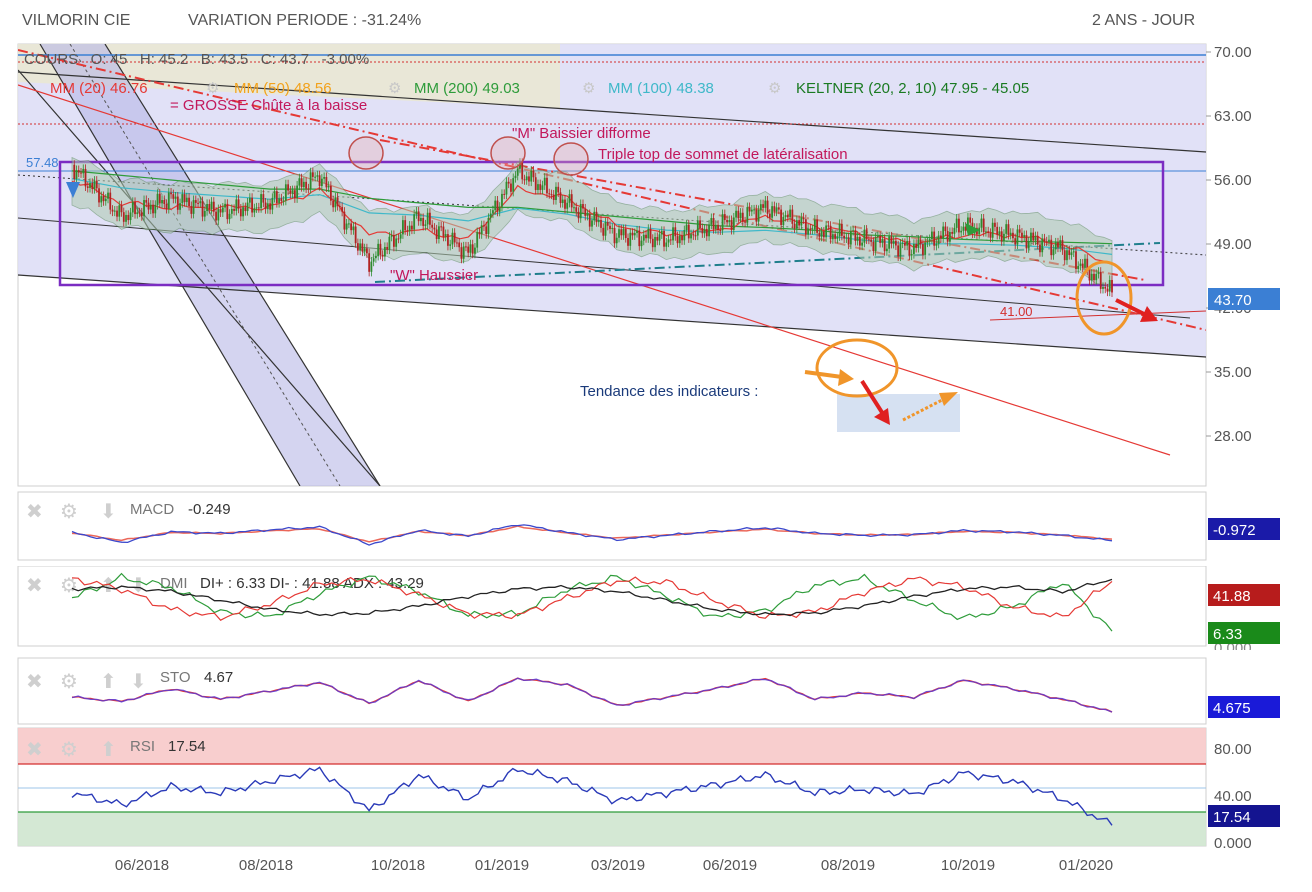 The width and height of the screenshot is (1312, 892). Describe the element at coordinates (656, 692) in the screenshot. I see `sto-panel: ✖ ⚙ ⬆ ⬇ STO 4.67 4.675` at that location.